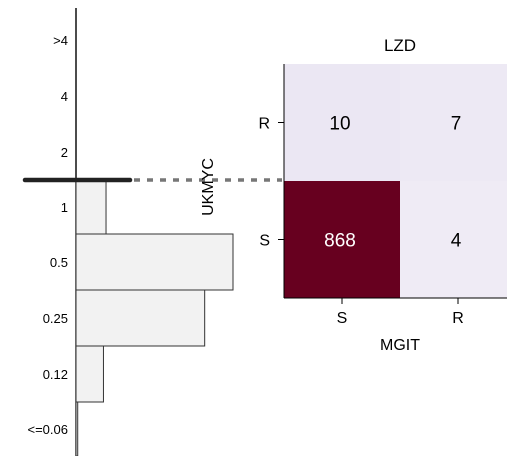 This screenshot has width=507, height=456. I want to click on histogram-tick-label: 4, so click(64, 96).